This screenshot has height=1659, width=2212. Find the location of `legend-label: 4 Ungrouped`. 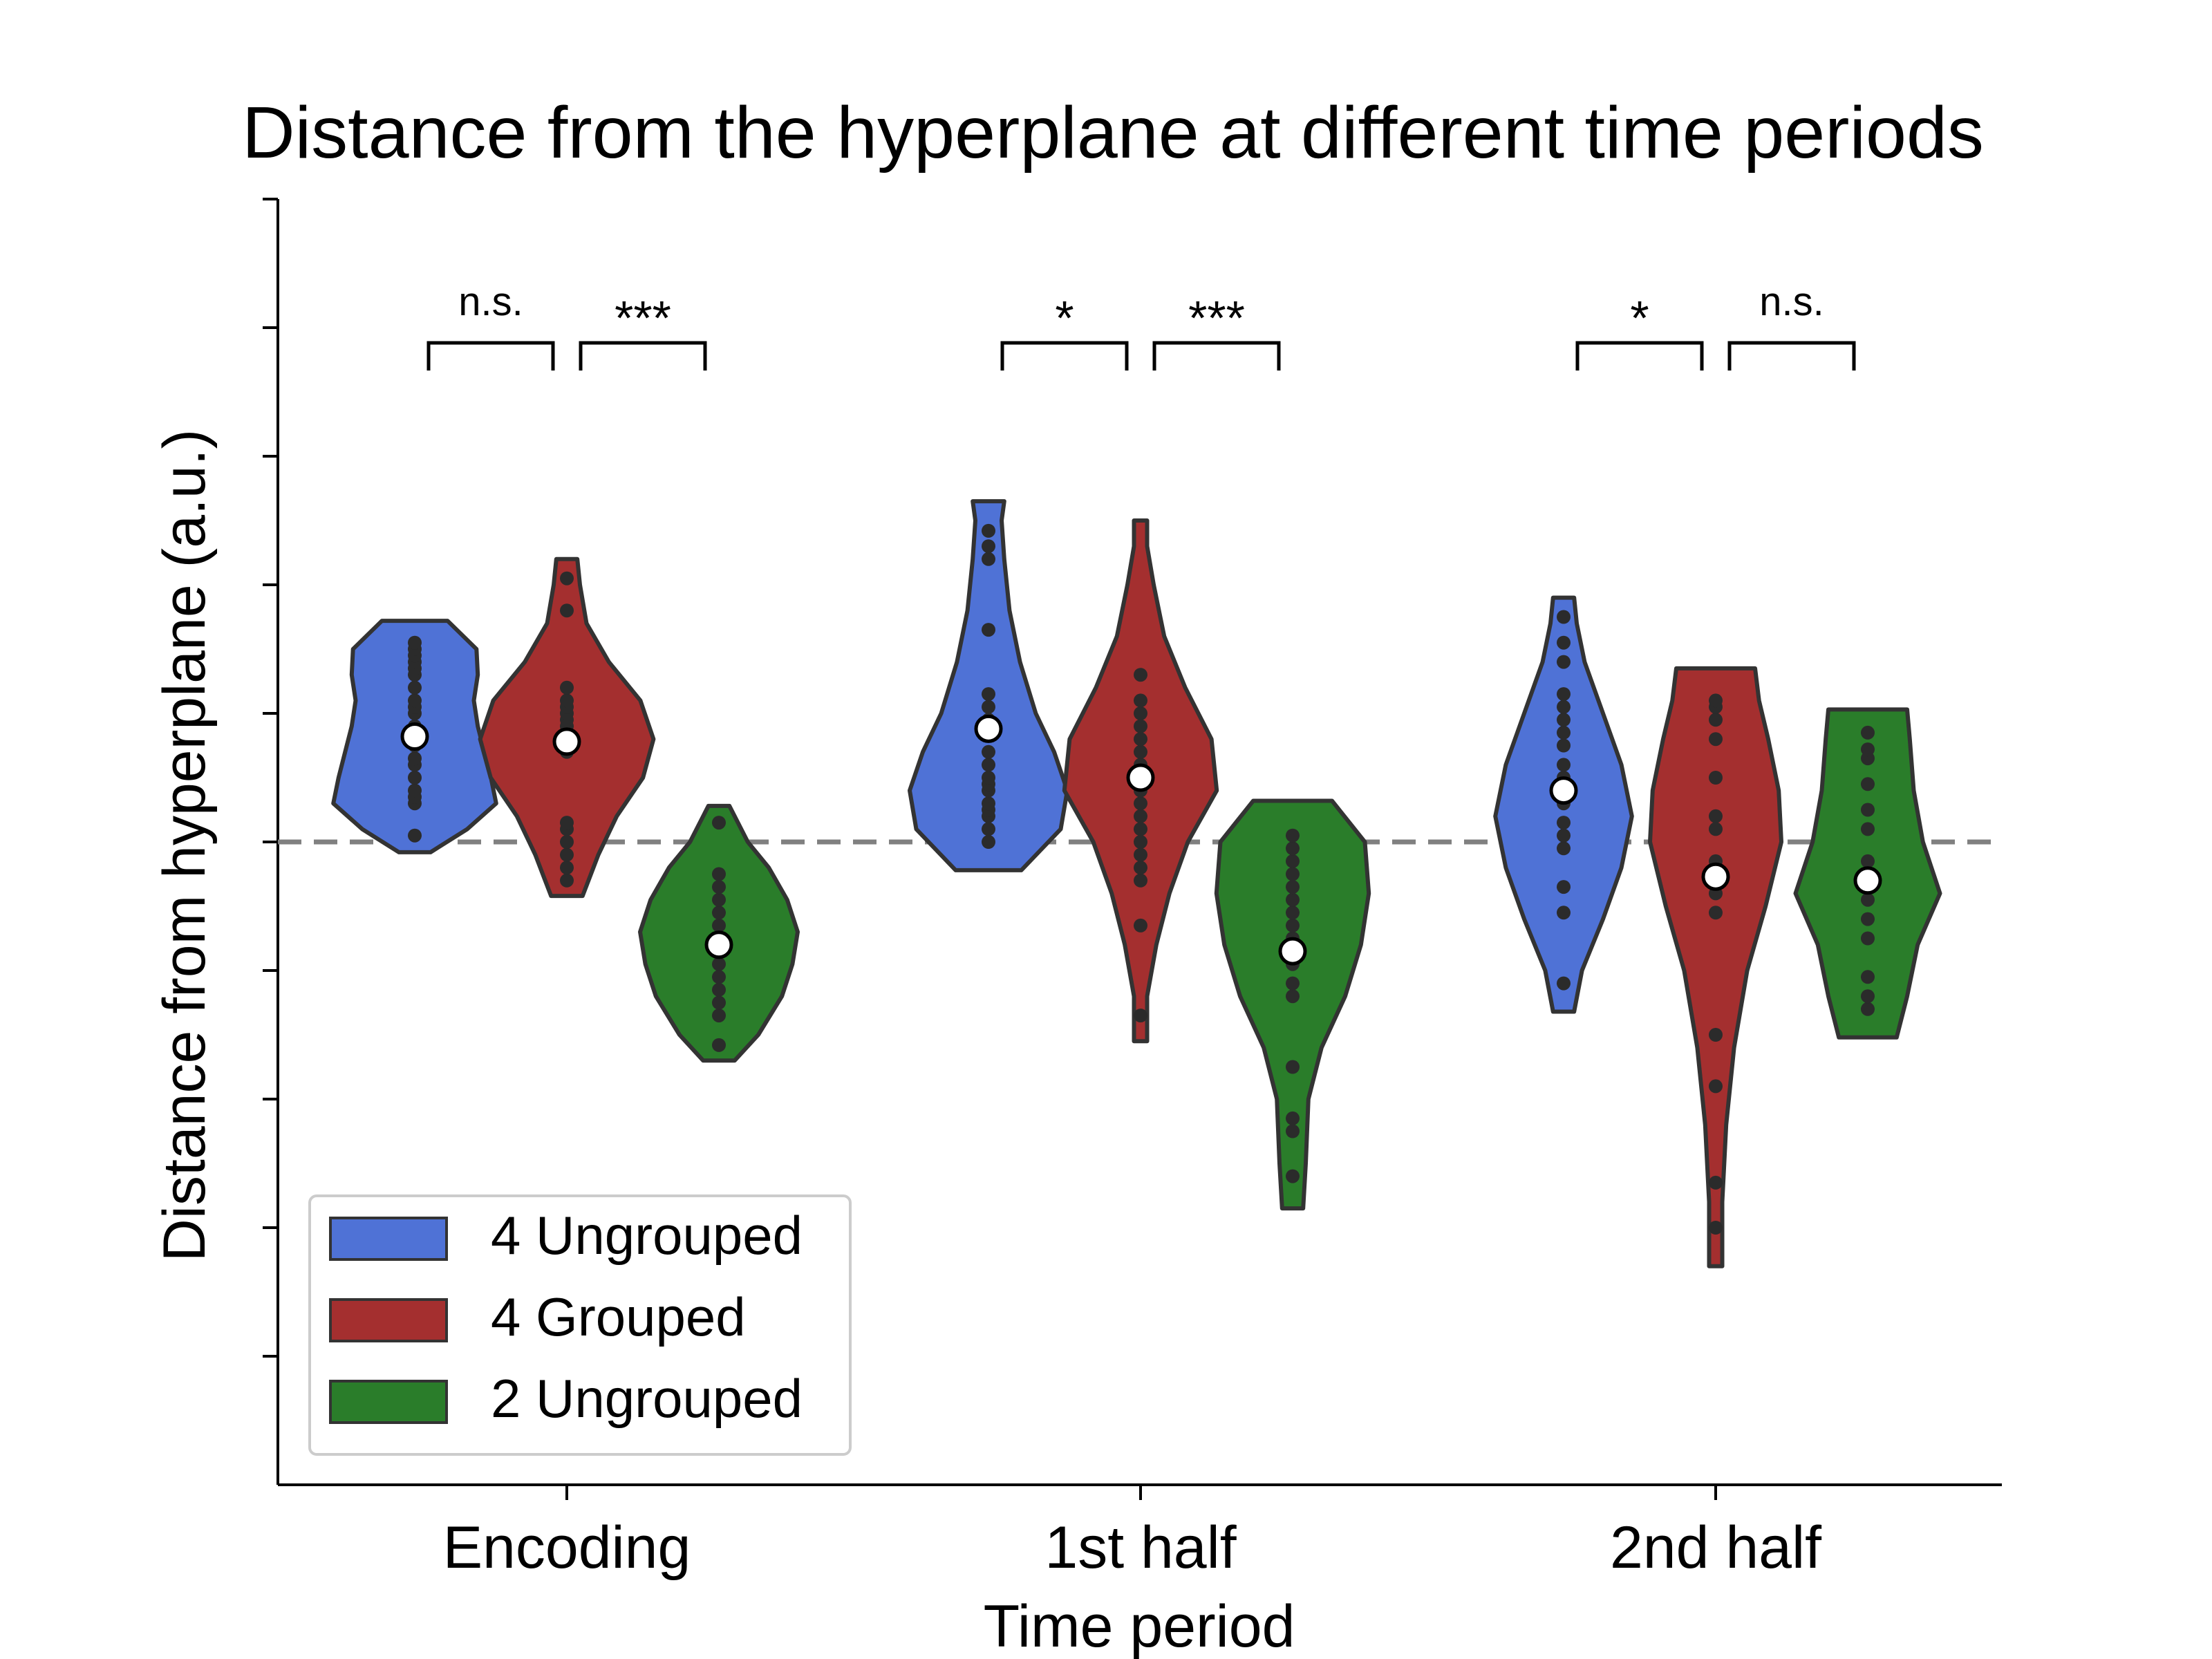

legend-label: 4 Ungrouped is located at coordinates (647, 1235).